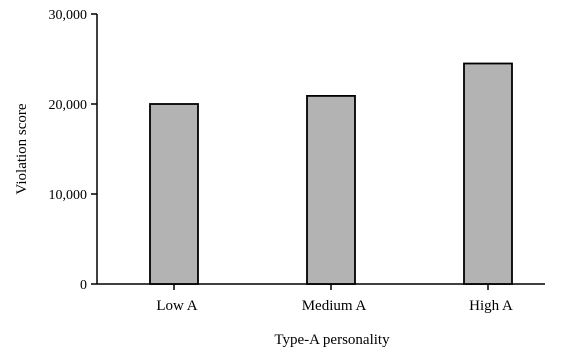  I want to click on bar-high-a, so click(488, 173).